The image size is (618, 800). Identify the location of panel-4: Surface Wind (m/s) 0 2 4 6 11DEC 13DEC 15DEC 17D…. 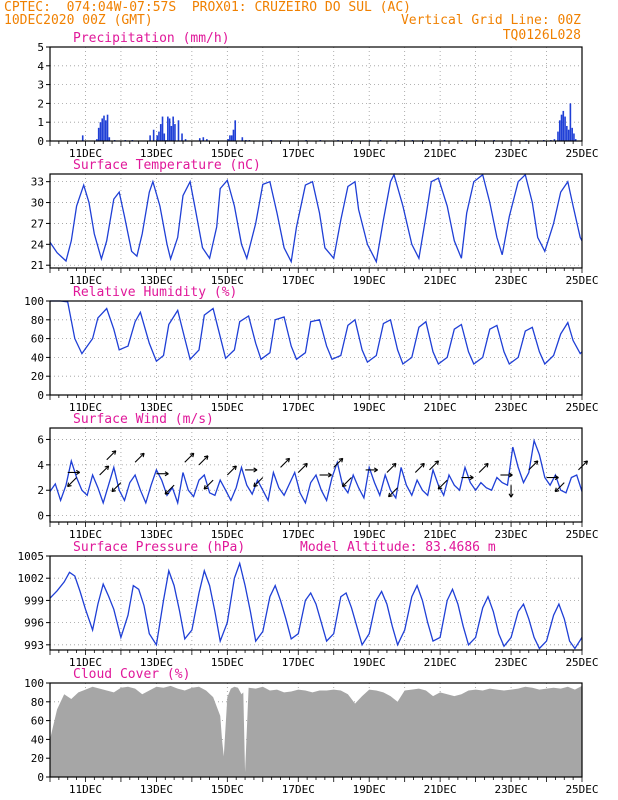
(317, 476).